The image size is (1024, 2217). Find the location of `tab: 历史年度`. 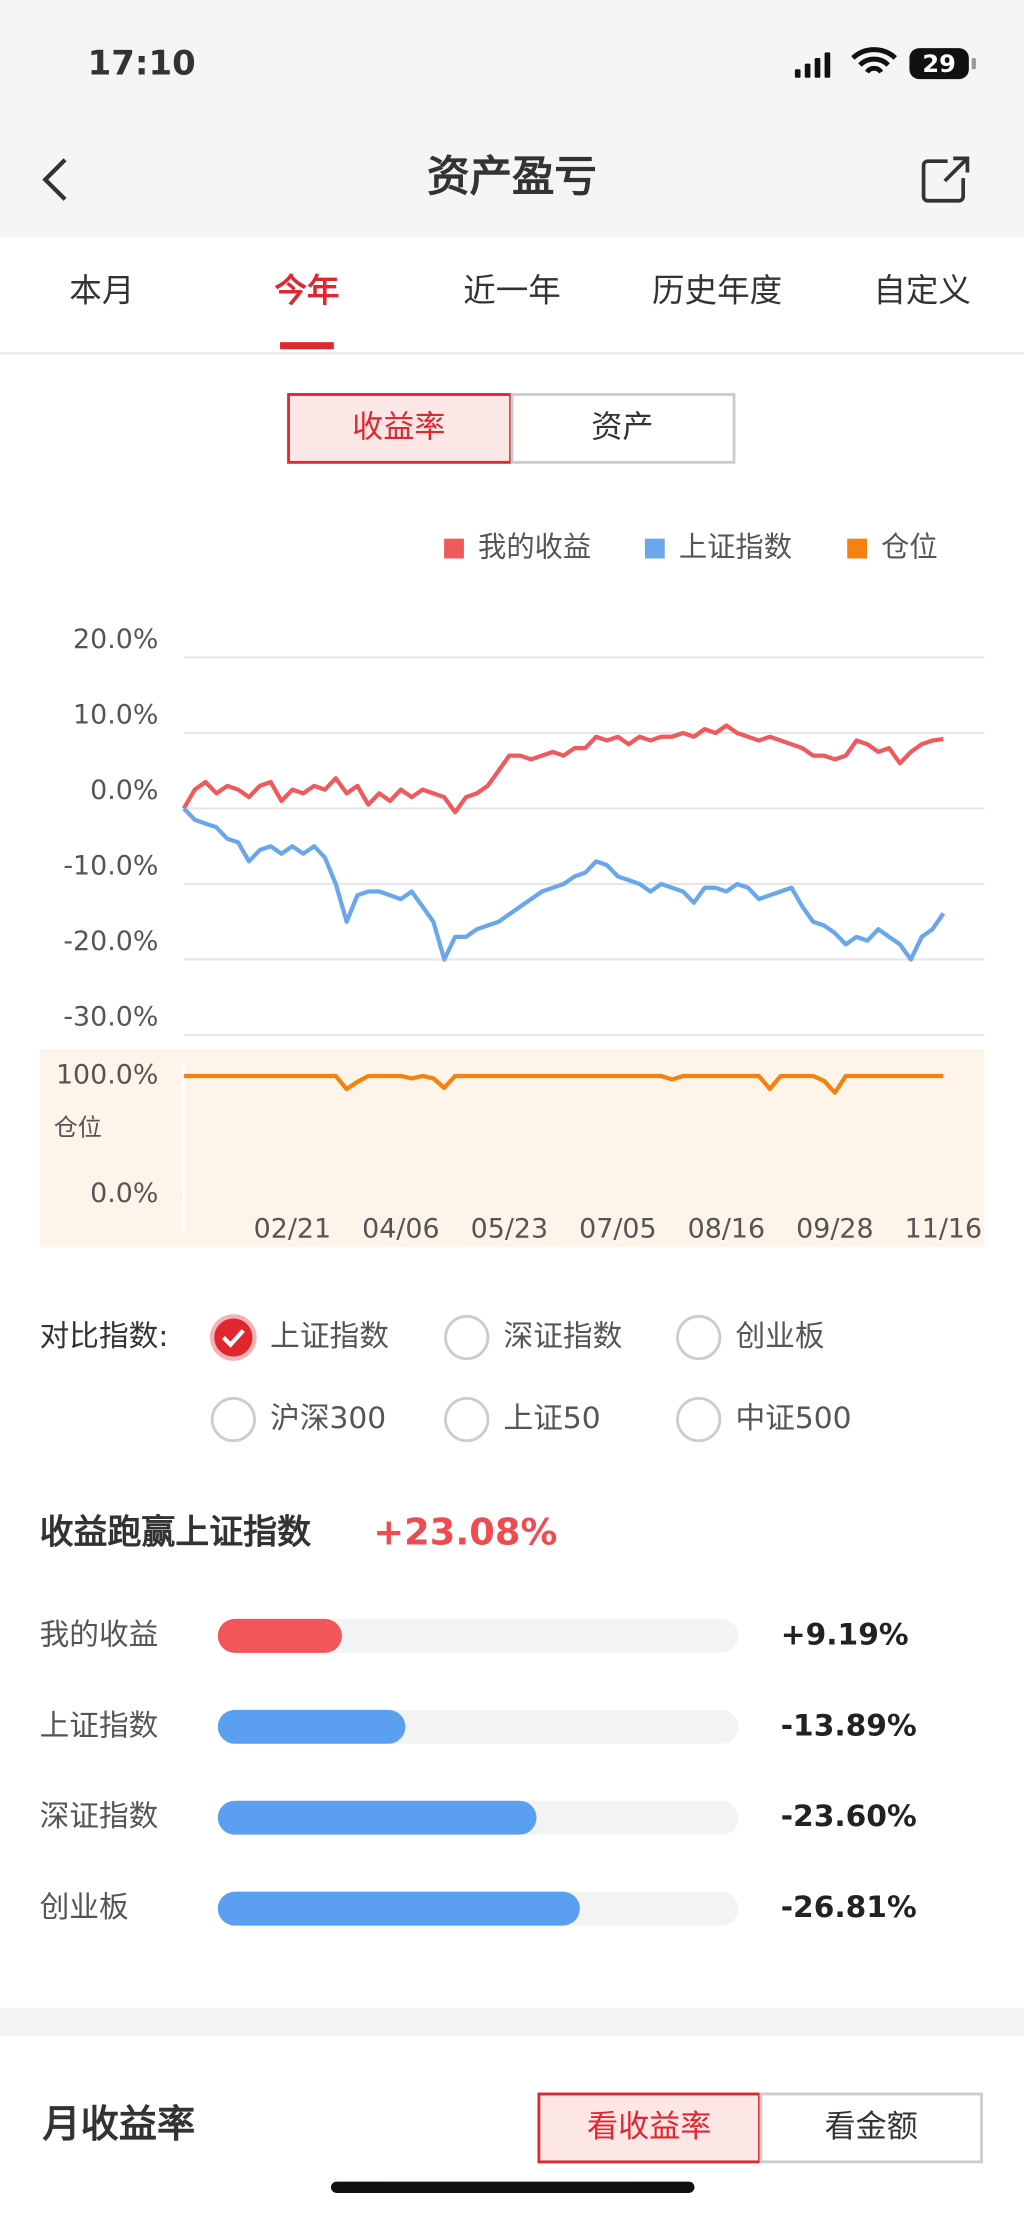

tab: 历史年度 is located at coordinates (717, 291).